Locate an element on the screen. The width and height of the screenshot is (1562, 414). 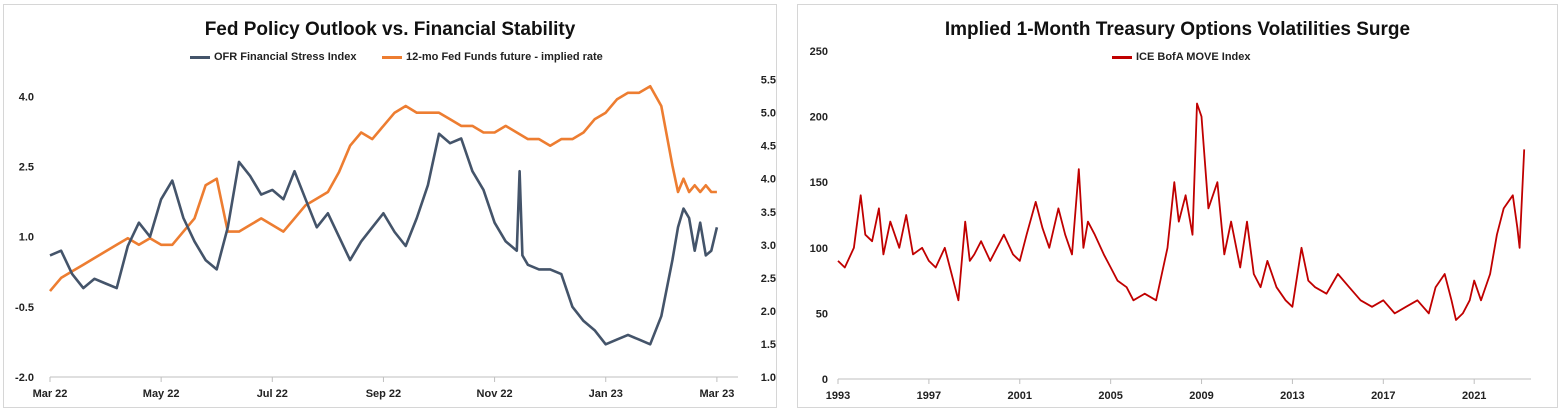
x-tick-label: Nov 22 is located at coordinates (495, 394).